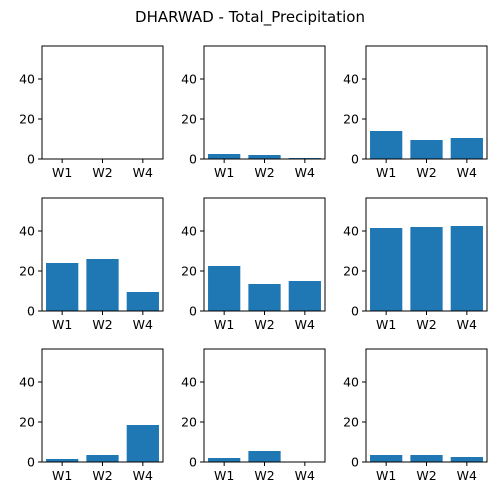  I want to click on subplot-1: 0 20 40 W1 W2 W4, so click(91, 112).